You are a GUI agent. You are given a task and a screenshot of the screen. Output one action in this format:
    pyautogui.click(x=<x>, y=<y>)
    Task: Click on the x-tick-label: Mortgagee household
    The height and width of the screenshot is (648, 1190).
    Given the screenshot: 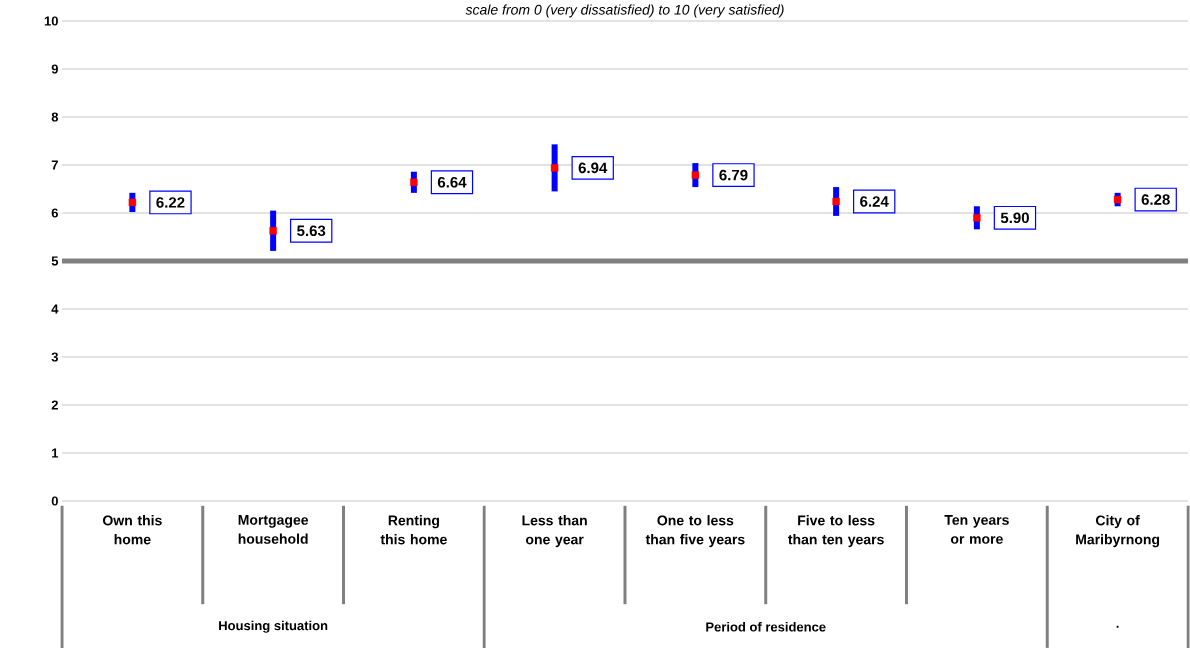 What is the action you would take?
    pyautogui.click(x=273, y=529)
    